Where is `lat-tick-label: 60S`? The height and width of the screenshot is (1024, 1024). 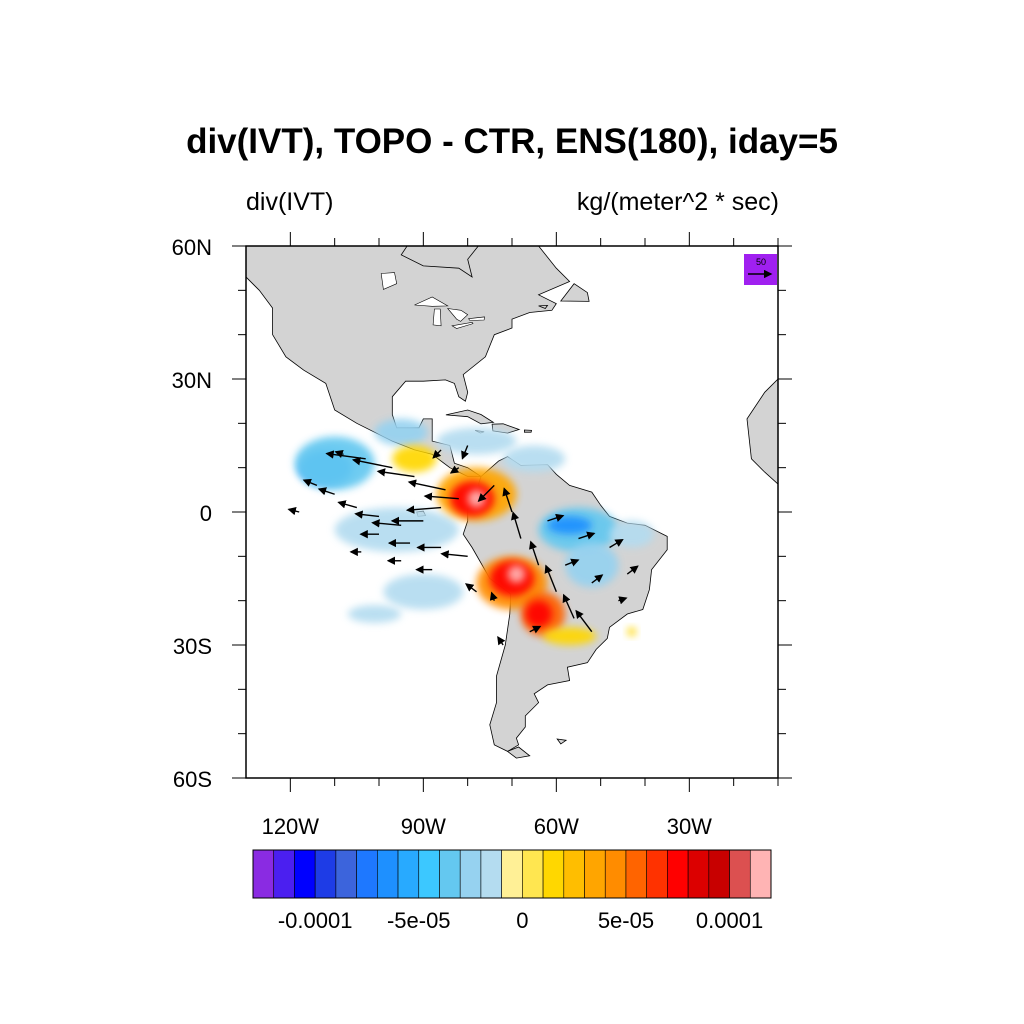 lat-tick-label: 60S is located at coordinates (192, 779).